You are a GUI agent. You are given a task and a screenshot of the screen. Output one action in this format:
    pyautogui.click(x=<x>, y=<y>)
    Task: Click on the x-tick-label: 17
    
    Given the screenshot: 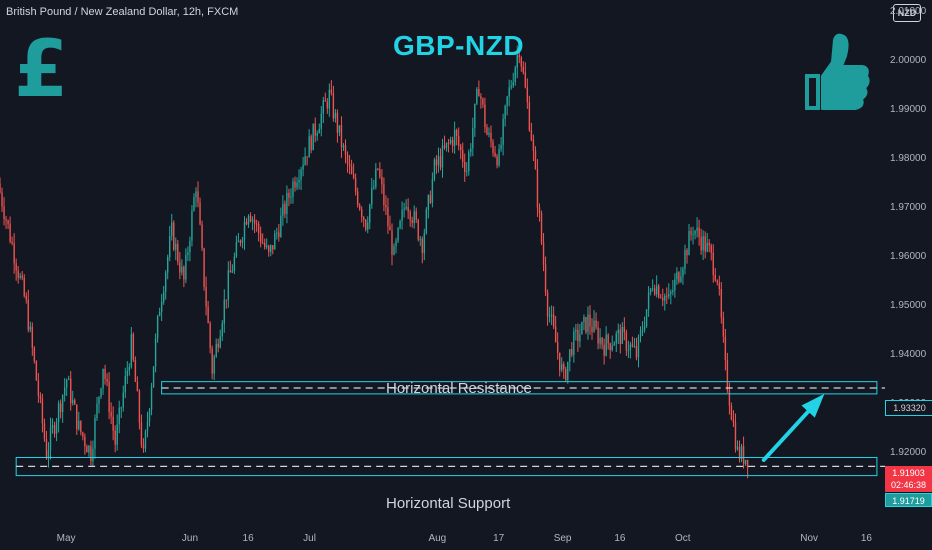 What is the action you would take?
    pyautogui.click(x=499, y=538)
    